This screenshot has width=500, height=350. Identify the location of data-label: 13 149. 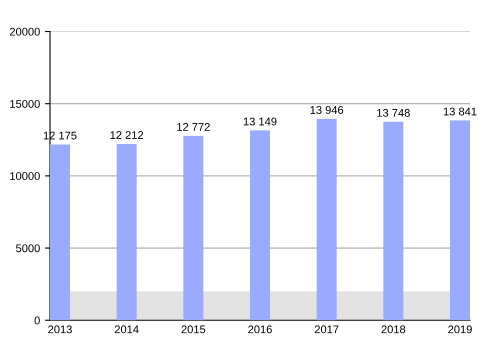
(260, 122).